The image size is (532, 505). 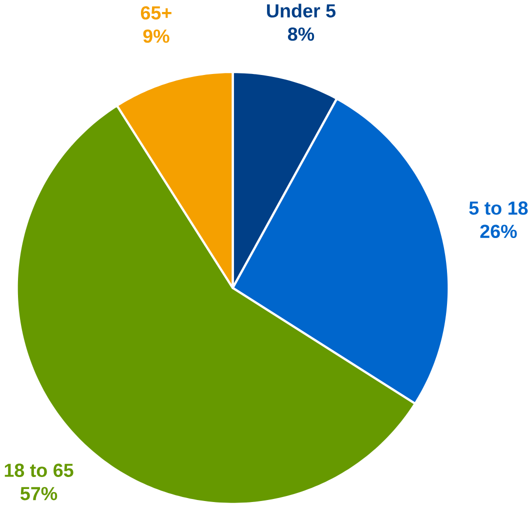 I want to click on slice-label: 65+, so click(x=156, y=13).